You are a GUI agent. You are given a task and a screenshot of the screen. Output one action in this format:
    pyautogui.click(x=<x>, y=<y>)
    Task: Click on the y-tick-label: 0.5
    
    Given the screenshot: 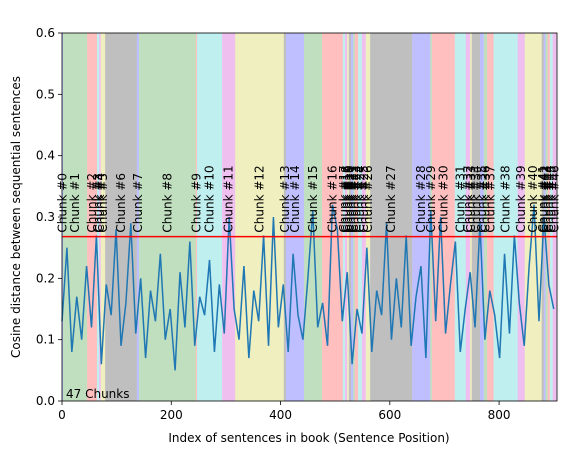 What is the action you would take?
    pyautogui.click(x=45, y=94)
    